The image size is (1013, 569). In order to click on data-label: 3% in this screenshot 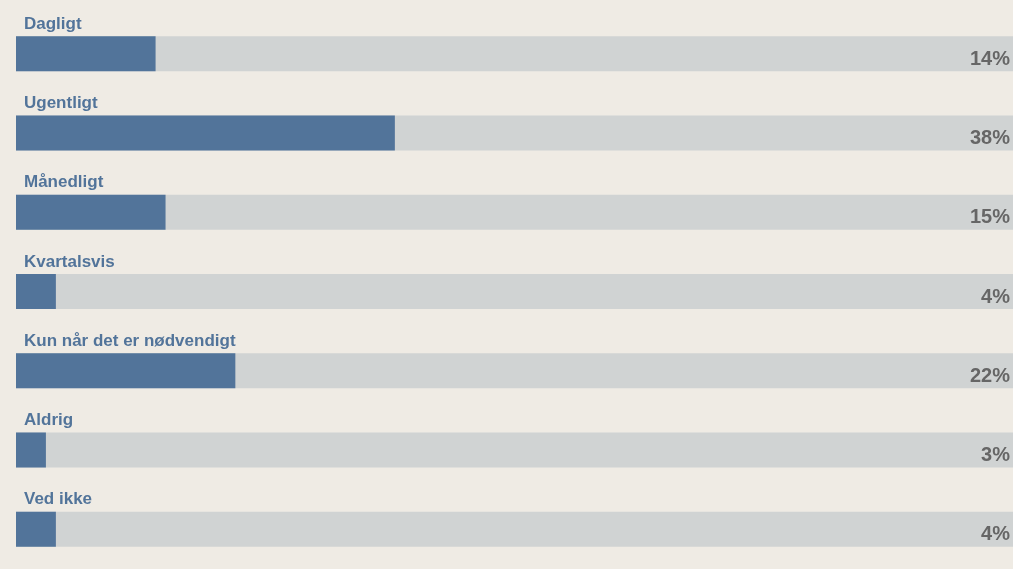, I will do `click(996, 454)`.